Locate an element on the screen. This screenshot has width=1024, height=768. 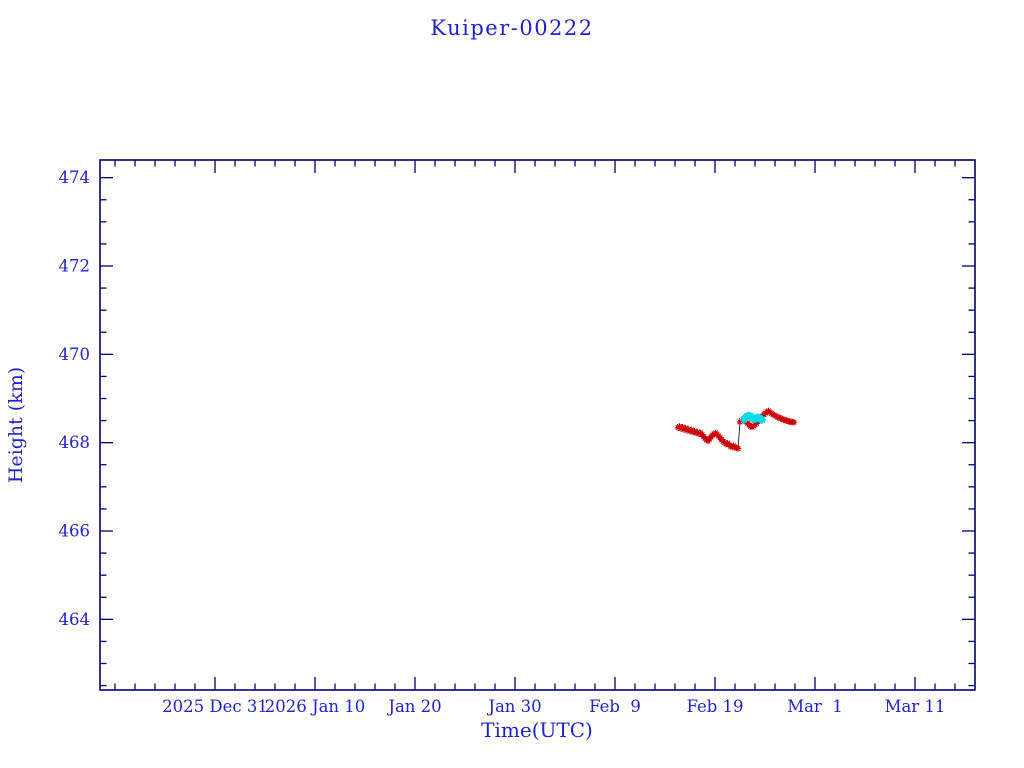
x-tick-label: Jan 20 is located at coordinates (413, 706).